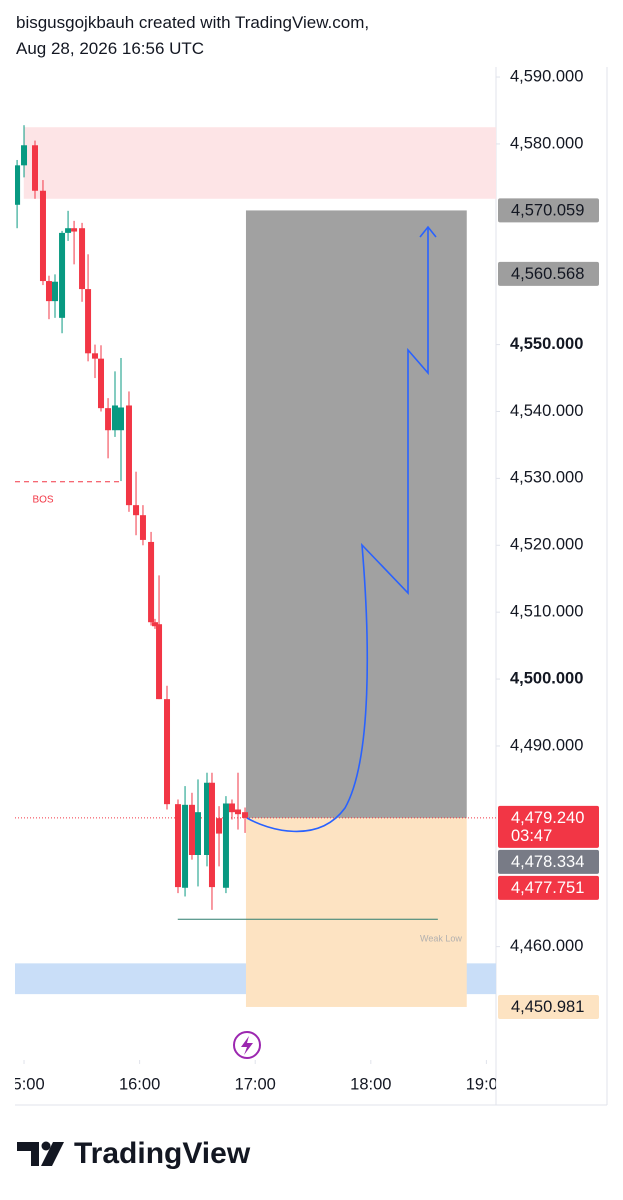 This screenshot has height=1200, width=623. Describe the element at coordinates (356, 912) in the screenshot. I see `stop-zone` at that location.